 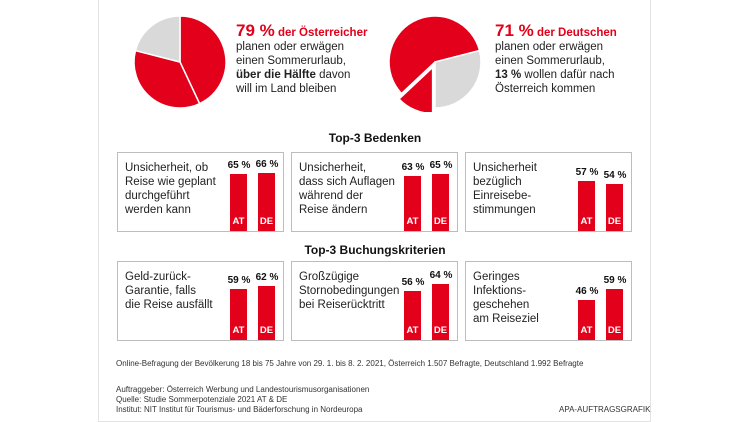 I want to click on bar-value-label: 66 %, so click(x=267, y=165).